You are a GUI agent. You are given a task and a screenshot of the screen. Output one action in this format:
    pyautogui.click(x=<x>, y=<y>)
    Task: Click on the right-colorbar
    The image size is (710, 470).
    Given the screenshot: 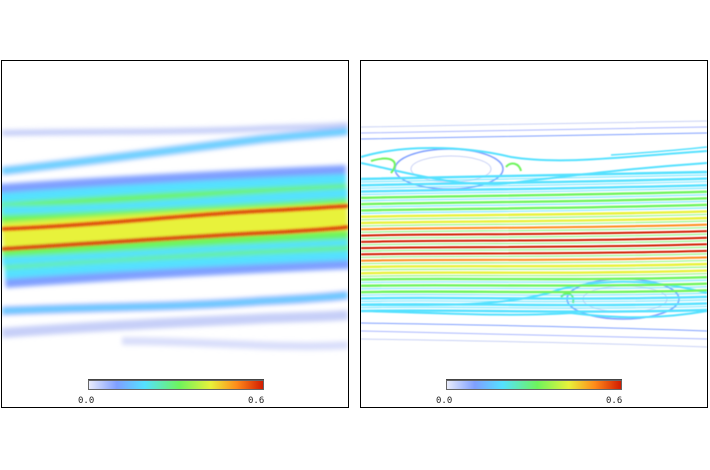 What is the action you would take?
    pyautogui.click(x=534, y=385)
    